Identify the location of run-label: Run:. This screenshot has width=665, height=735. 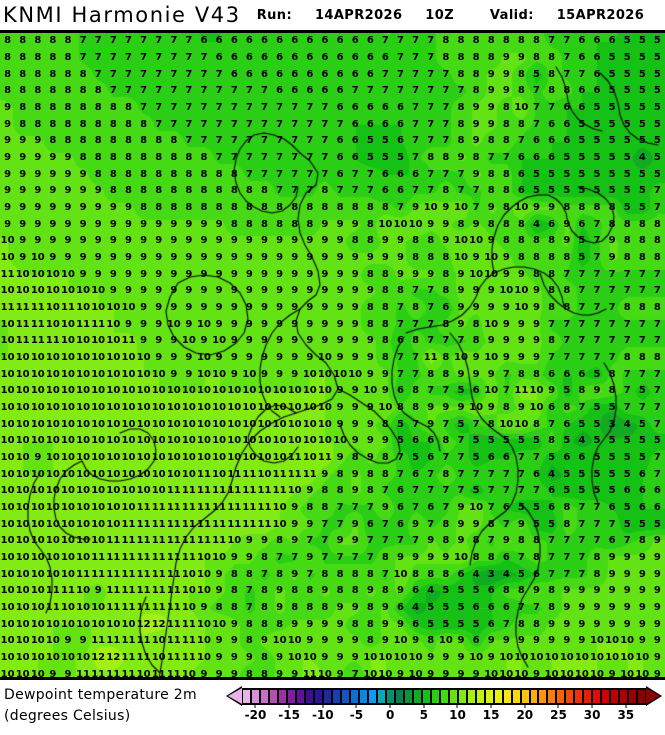
(274, 15).